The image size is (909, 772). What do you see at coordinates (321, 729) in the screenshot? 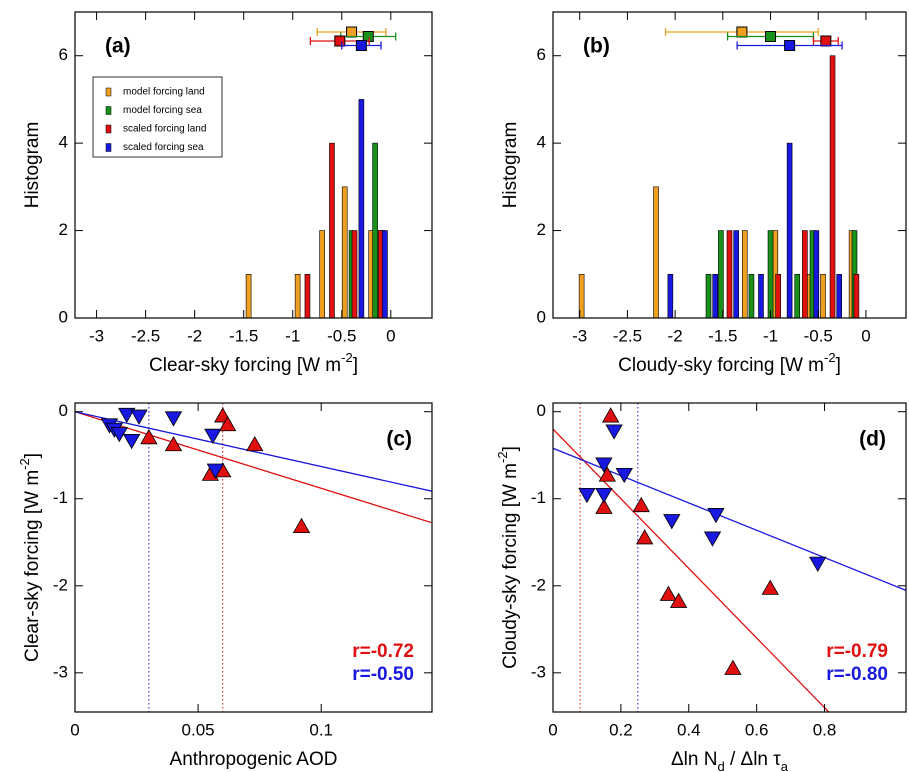
I see `x-tick-label: 0.1` at bounding box center [321, 729].